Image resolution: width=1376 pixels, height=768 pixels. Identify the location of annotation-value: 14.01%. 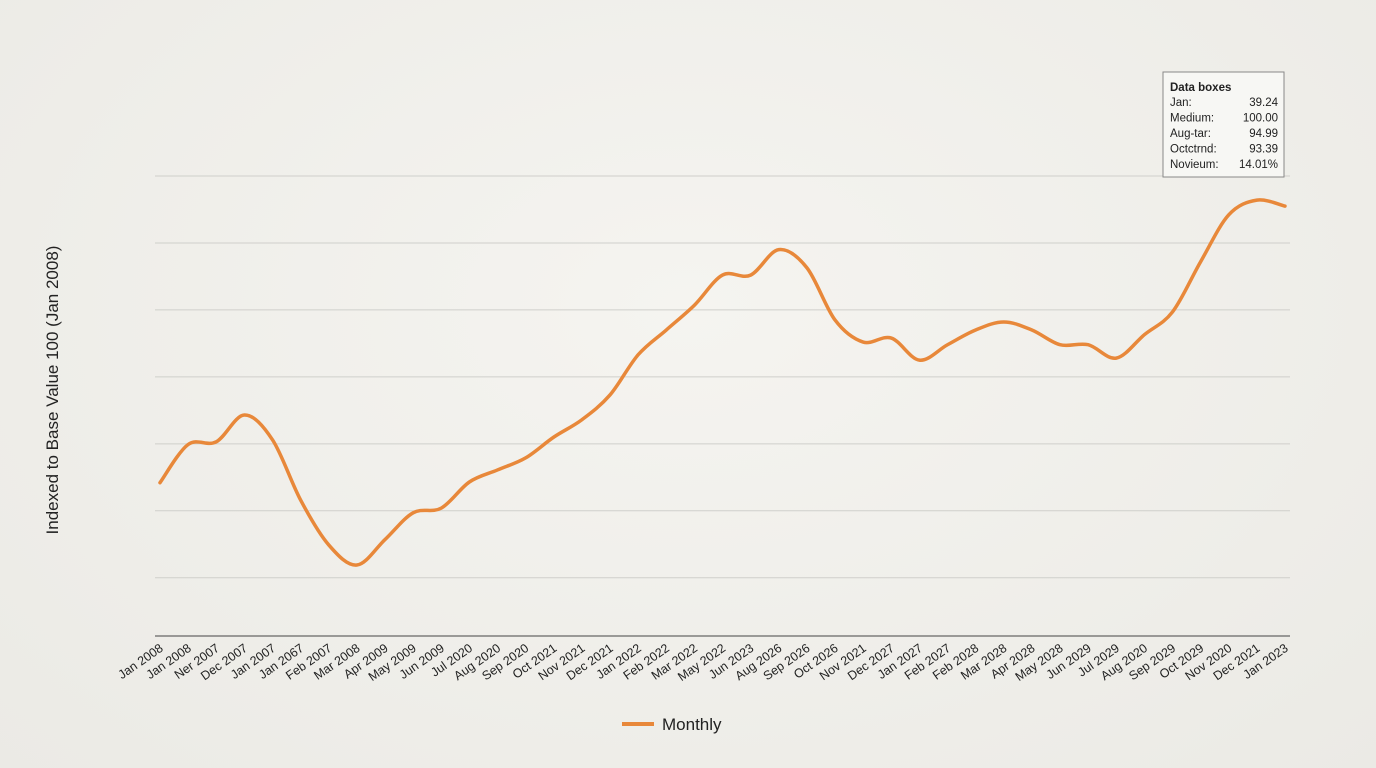
(1258, 165).